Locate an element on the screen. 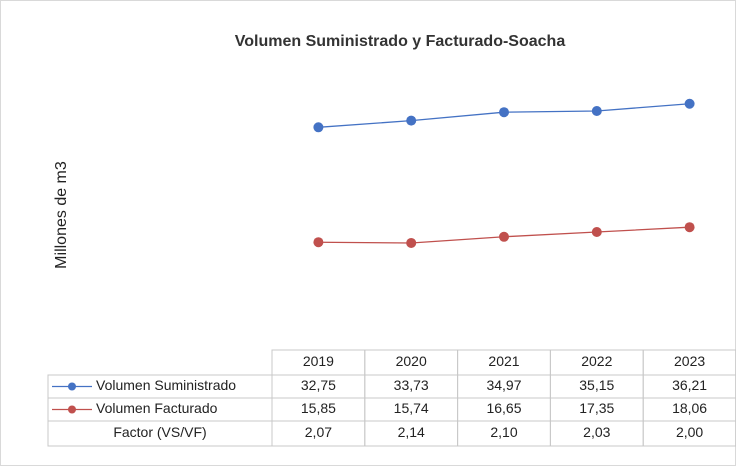 This screenshot has height=466, width=736. table-value: 17,35 is located at coordinates (596, 408).